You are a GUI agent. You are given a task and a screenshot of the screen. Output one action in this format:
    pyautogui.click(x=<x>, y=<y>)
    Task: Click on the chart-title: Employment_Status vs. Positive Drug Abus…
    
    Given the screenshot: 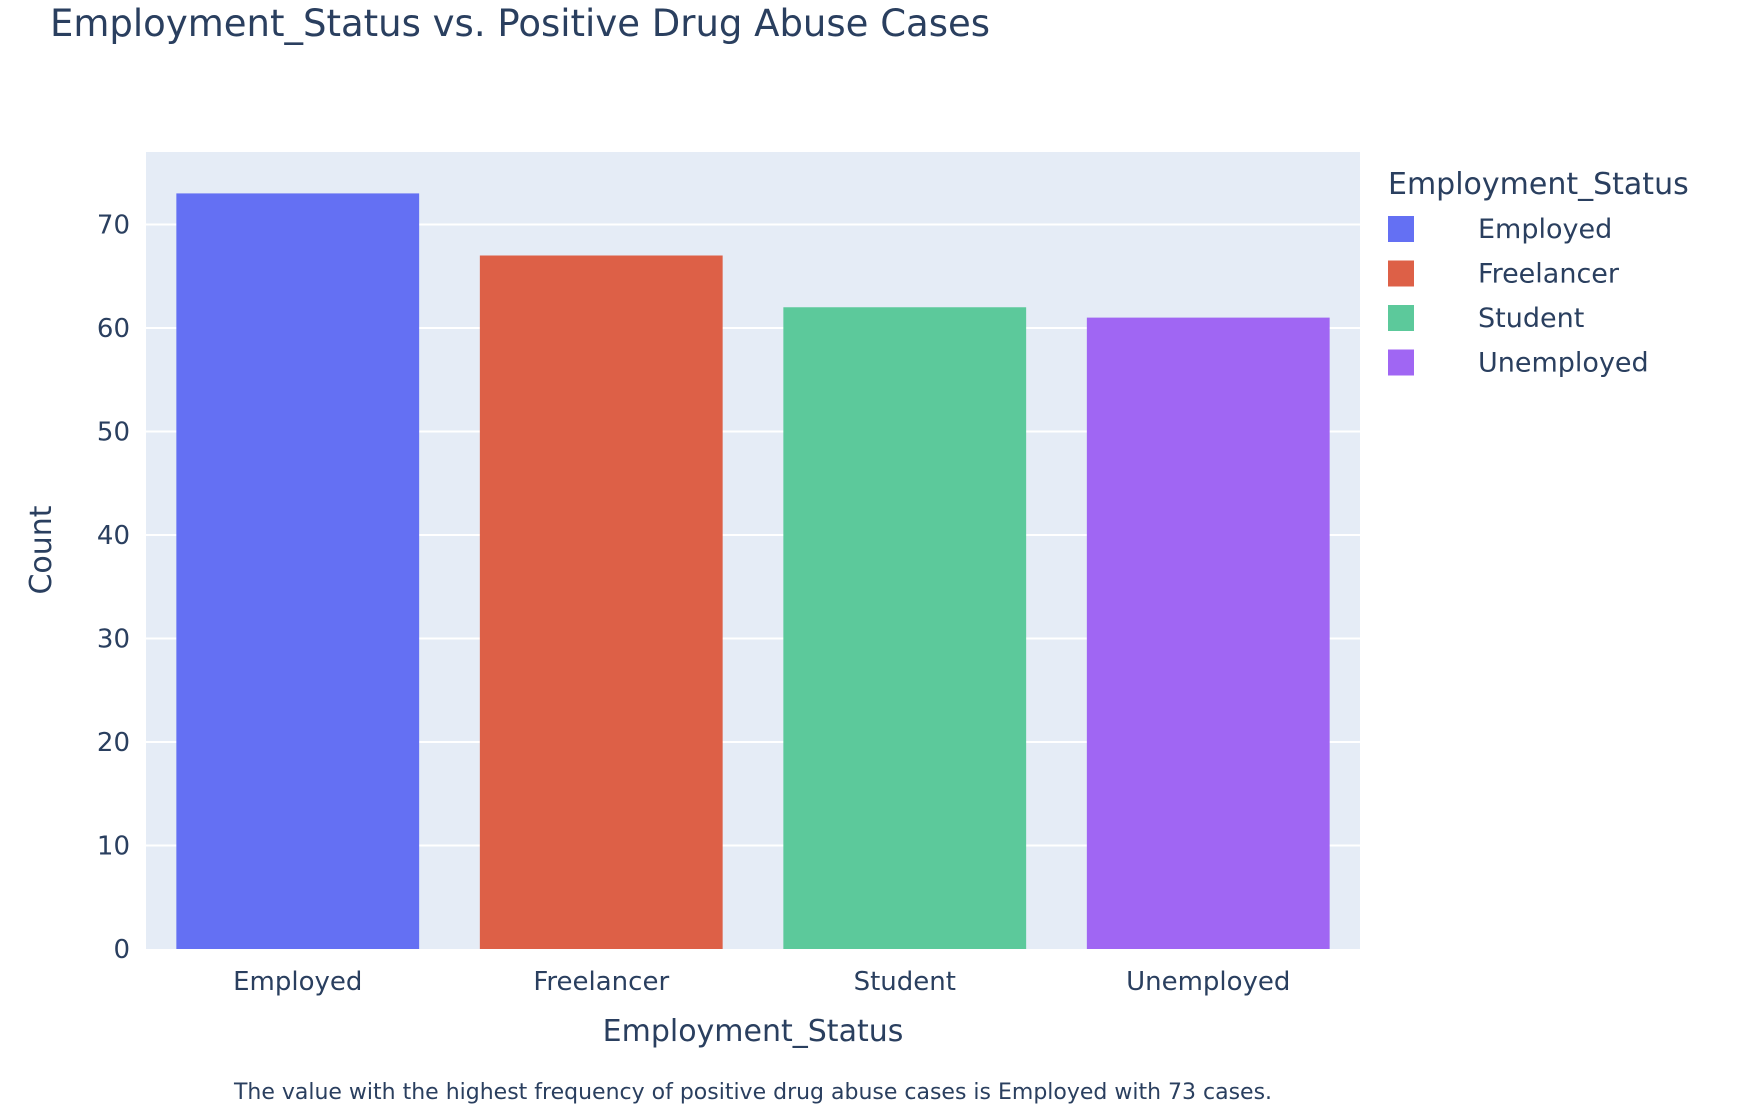 What is the action you would take?
    pyautogui.click(x=520, y=23)
    